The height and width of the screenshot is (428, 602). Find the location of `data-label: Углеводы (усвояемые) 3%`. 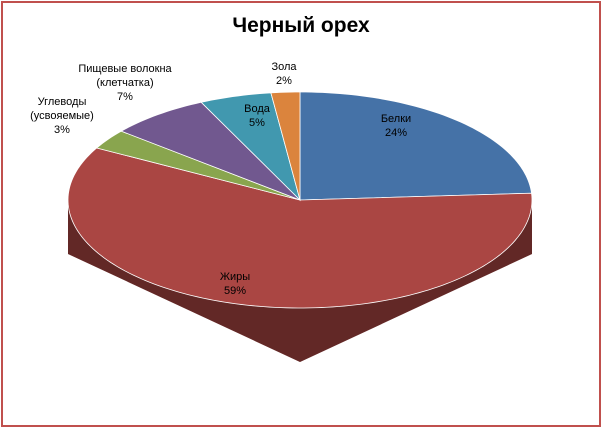

data-label: Углеводы (усвояемые) 3% is located at coordinates (62, 116).